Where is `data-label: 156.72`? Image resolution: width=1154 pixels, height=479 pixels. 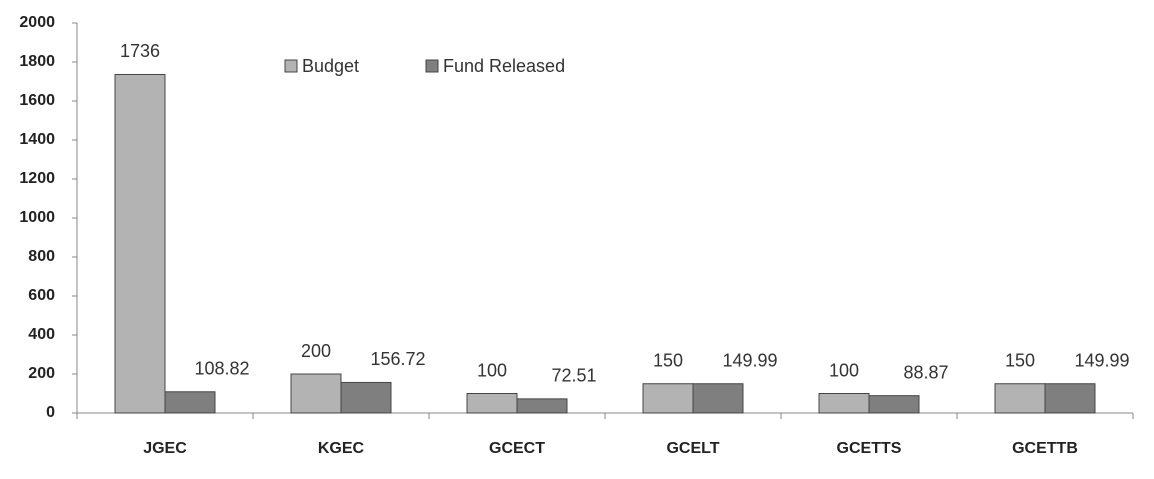 data-label: 156.72 is located at coordinates (397, 359).